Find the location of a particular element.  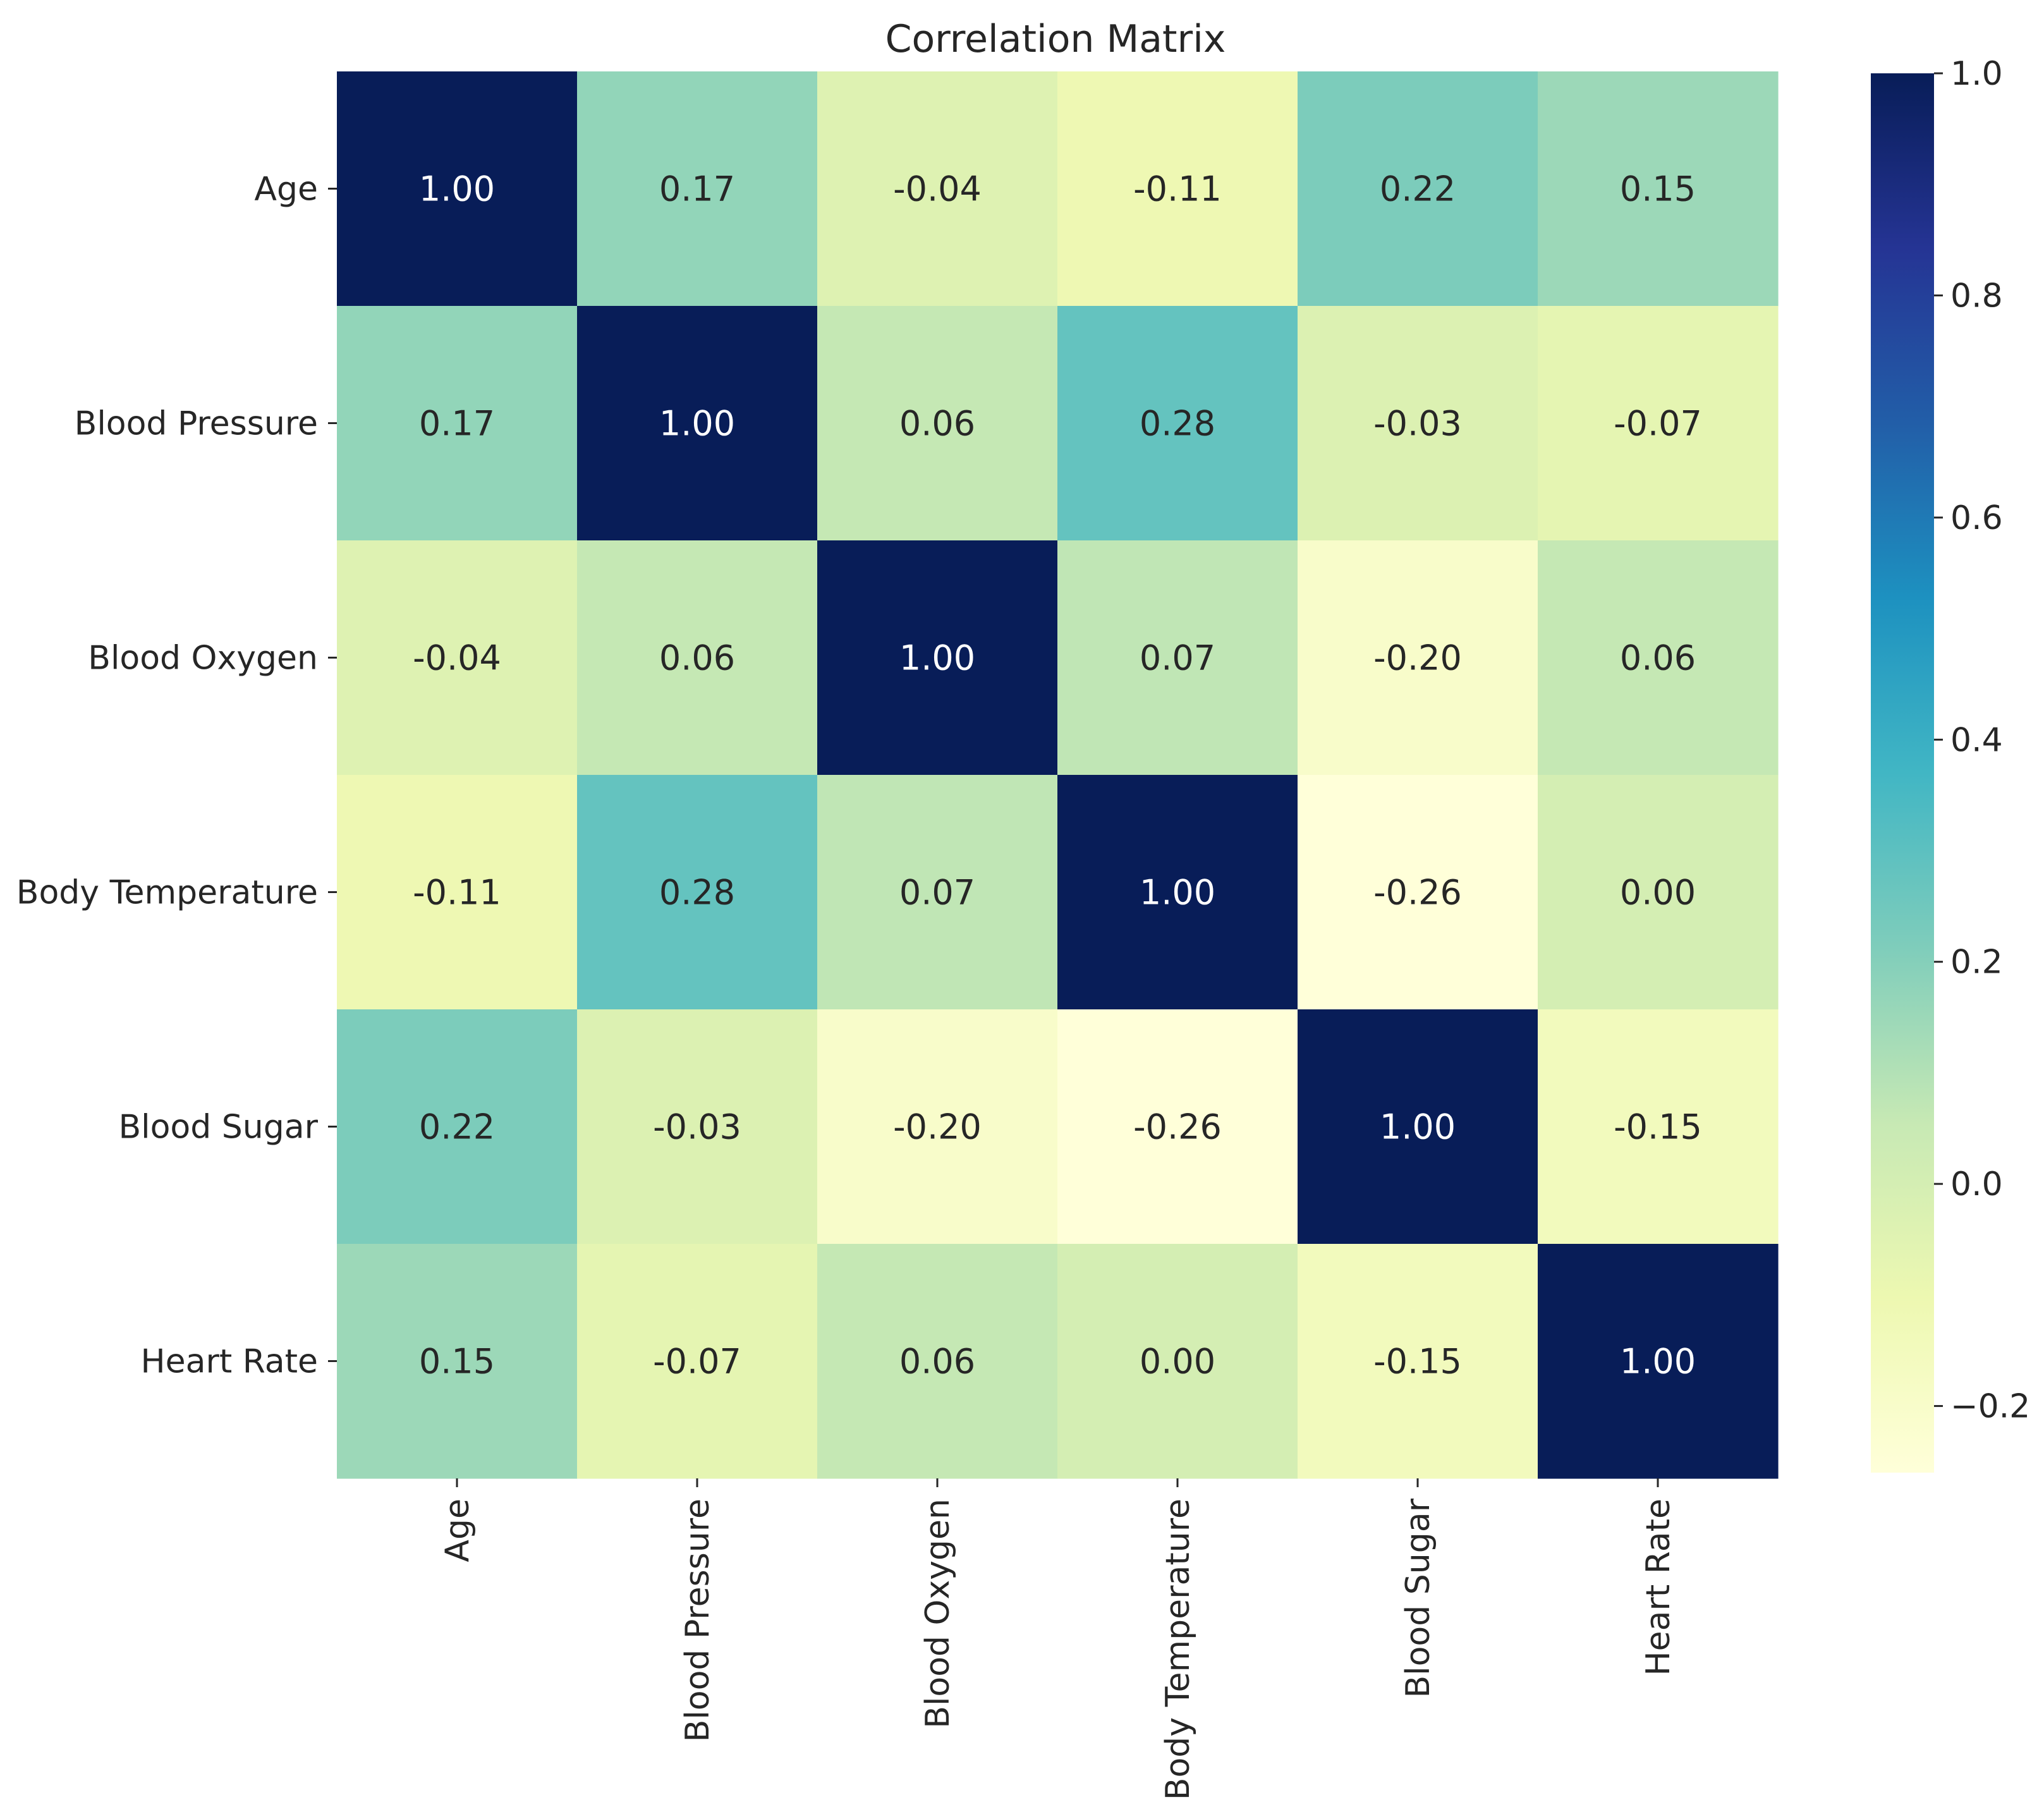

y-tick-label: Blood Sugar is located at coordinates (218, 1128).